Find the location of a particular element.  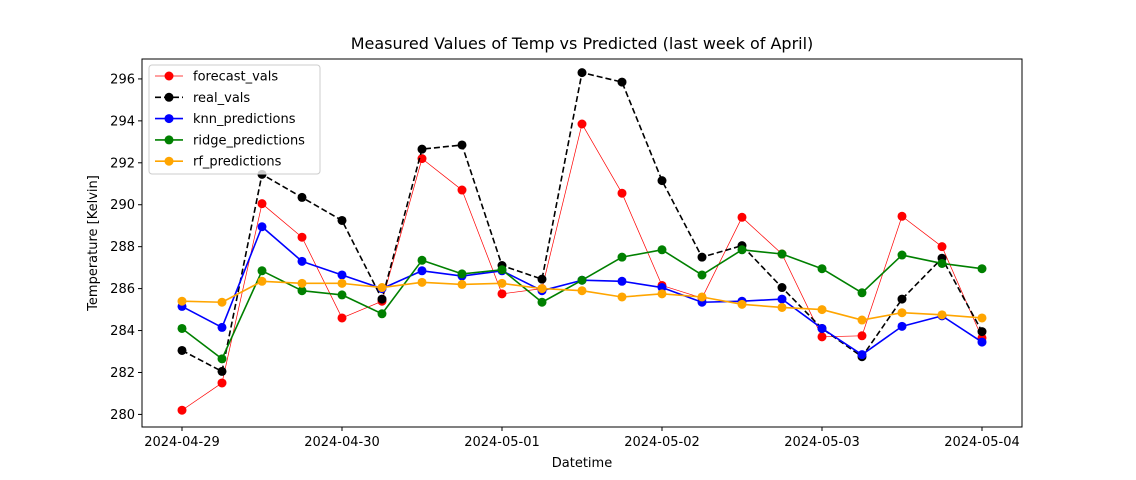

legend-item-forecast-vals: forecast_vals is located at coordinates (216, 77).